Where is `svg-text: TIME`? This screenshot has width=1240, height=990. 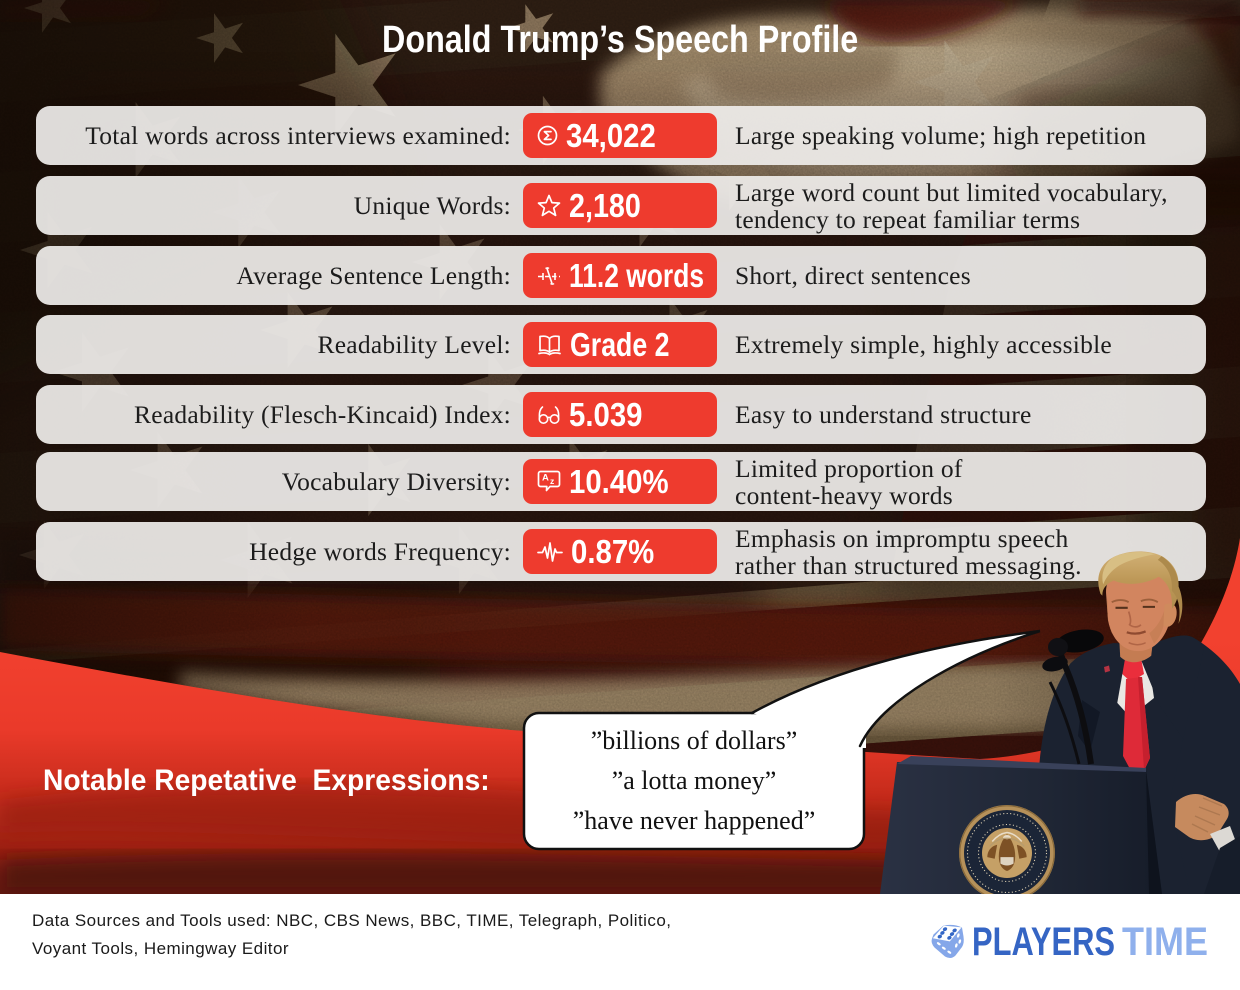
svg-text: TIME is located at coordinates (1165, 942).